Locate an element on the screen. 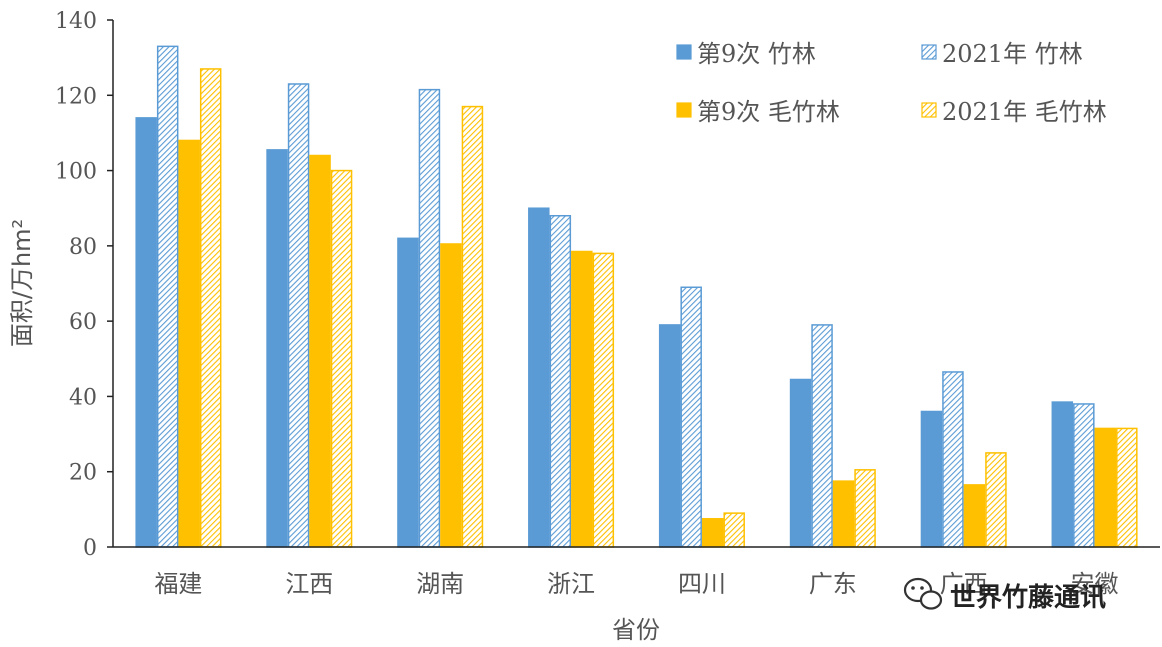 Image resolution: width=1162 pixels, height=647 pixels. y-tick-label: 20 is located at coordinates (83, 473).